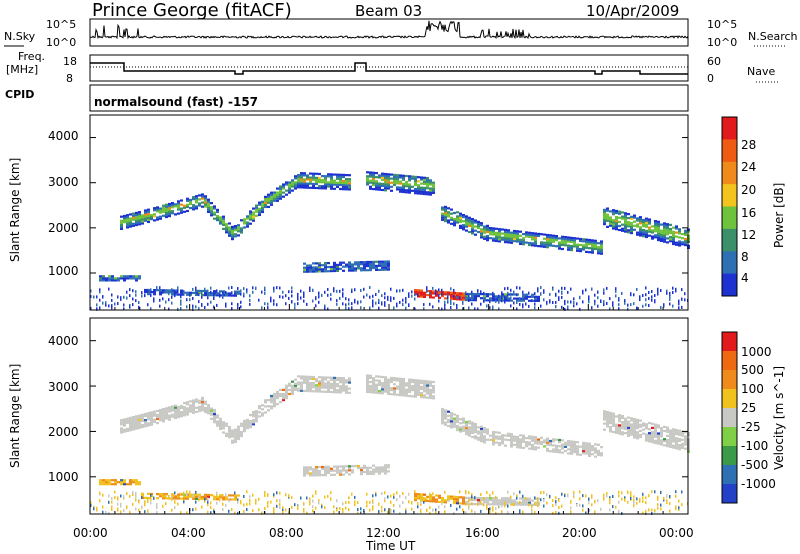 This screenshot has width=800, height=554. I want to click on colorbar-swatch, so click(729, 285).